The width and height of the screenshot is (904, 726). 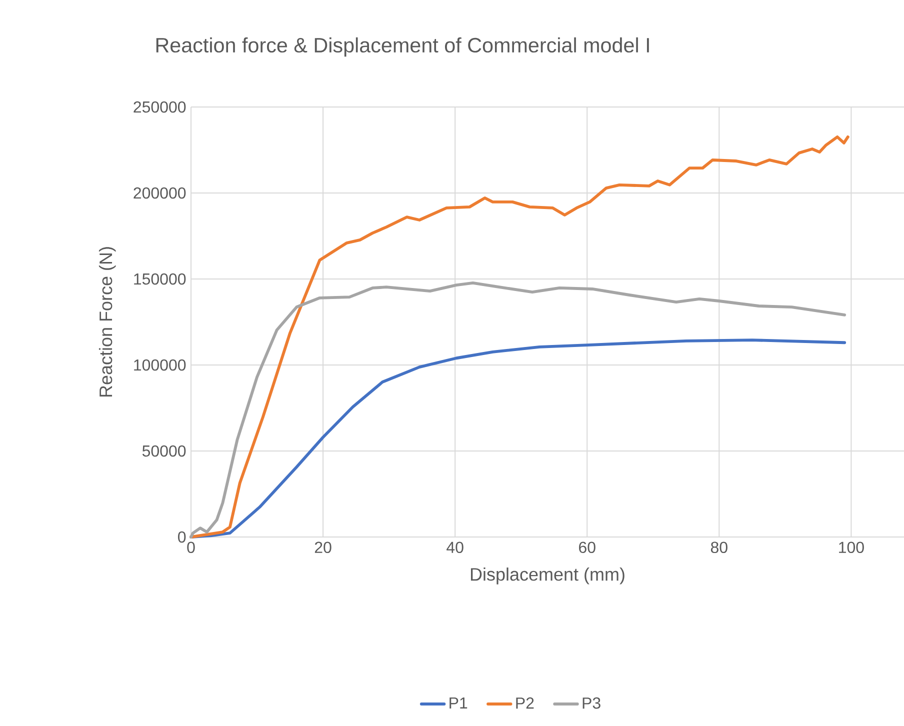 What do you see at coordinates (525, 703) in the screenshot?
I see `legend-label: P2` at bounding box center [525, 703].